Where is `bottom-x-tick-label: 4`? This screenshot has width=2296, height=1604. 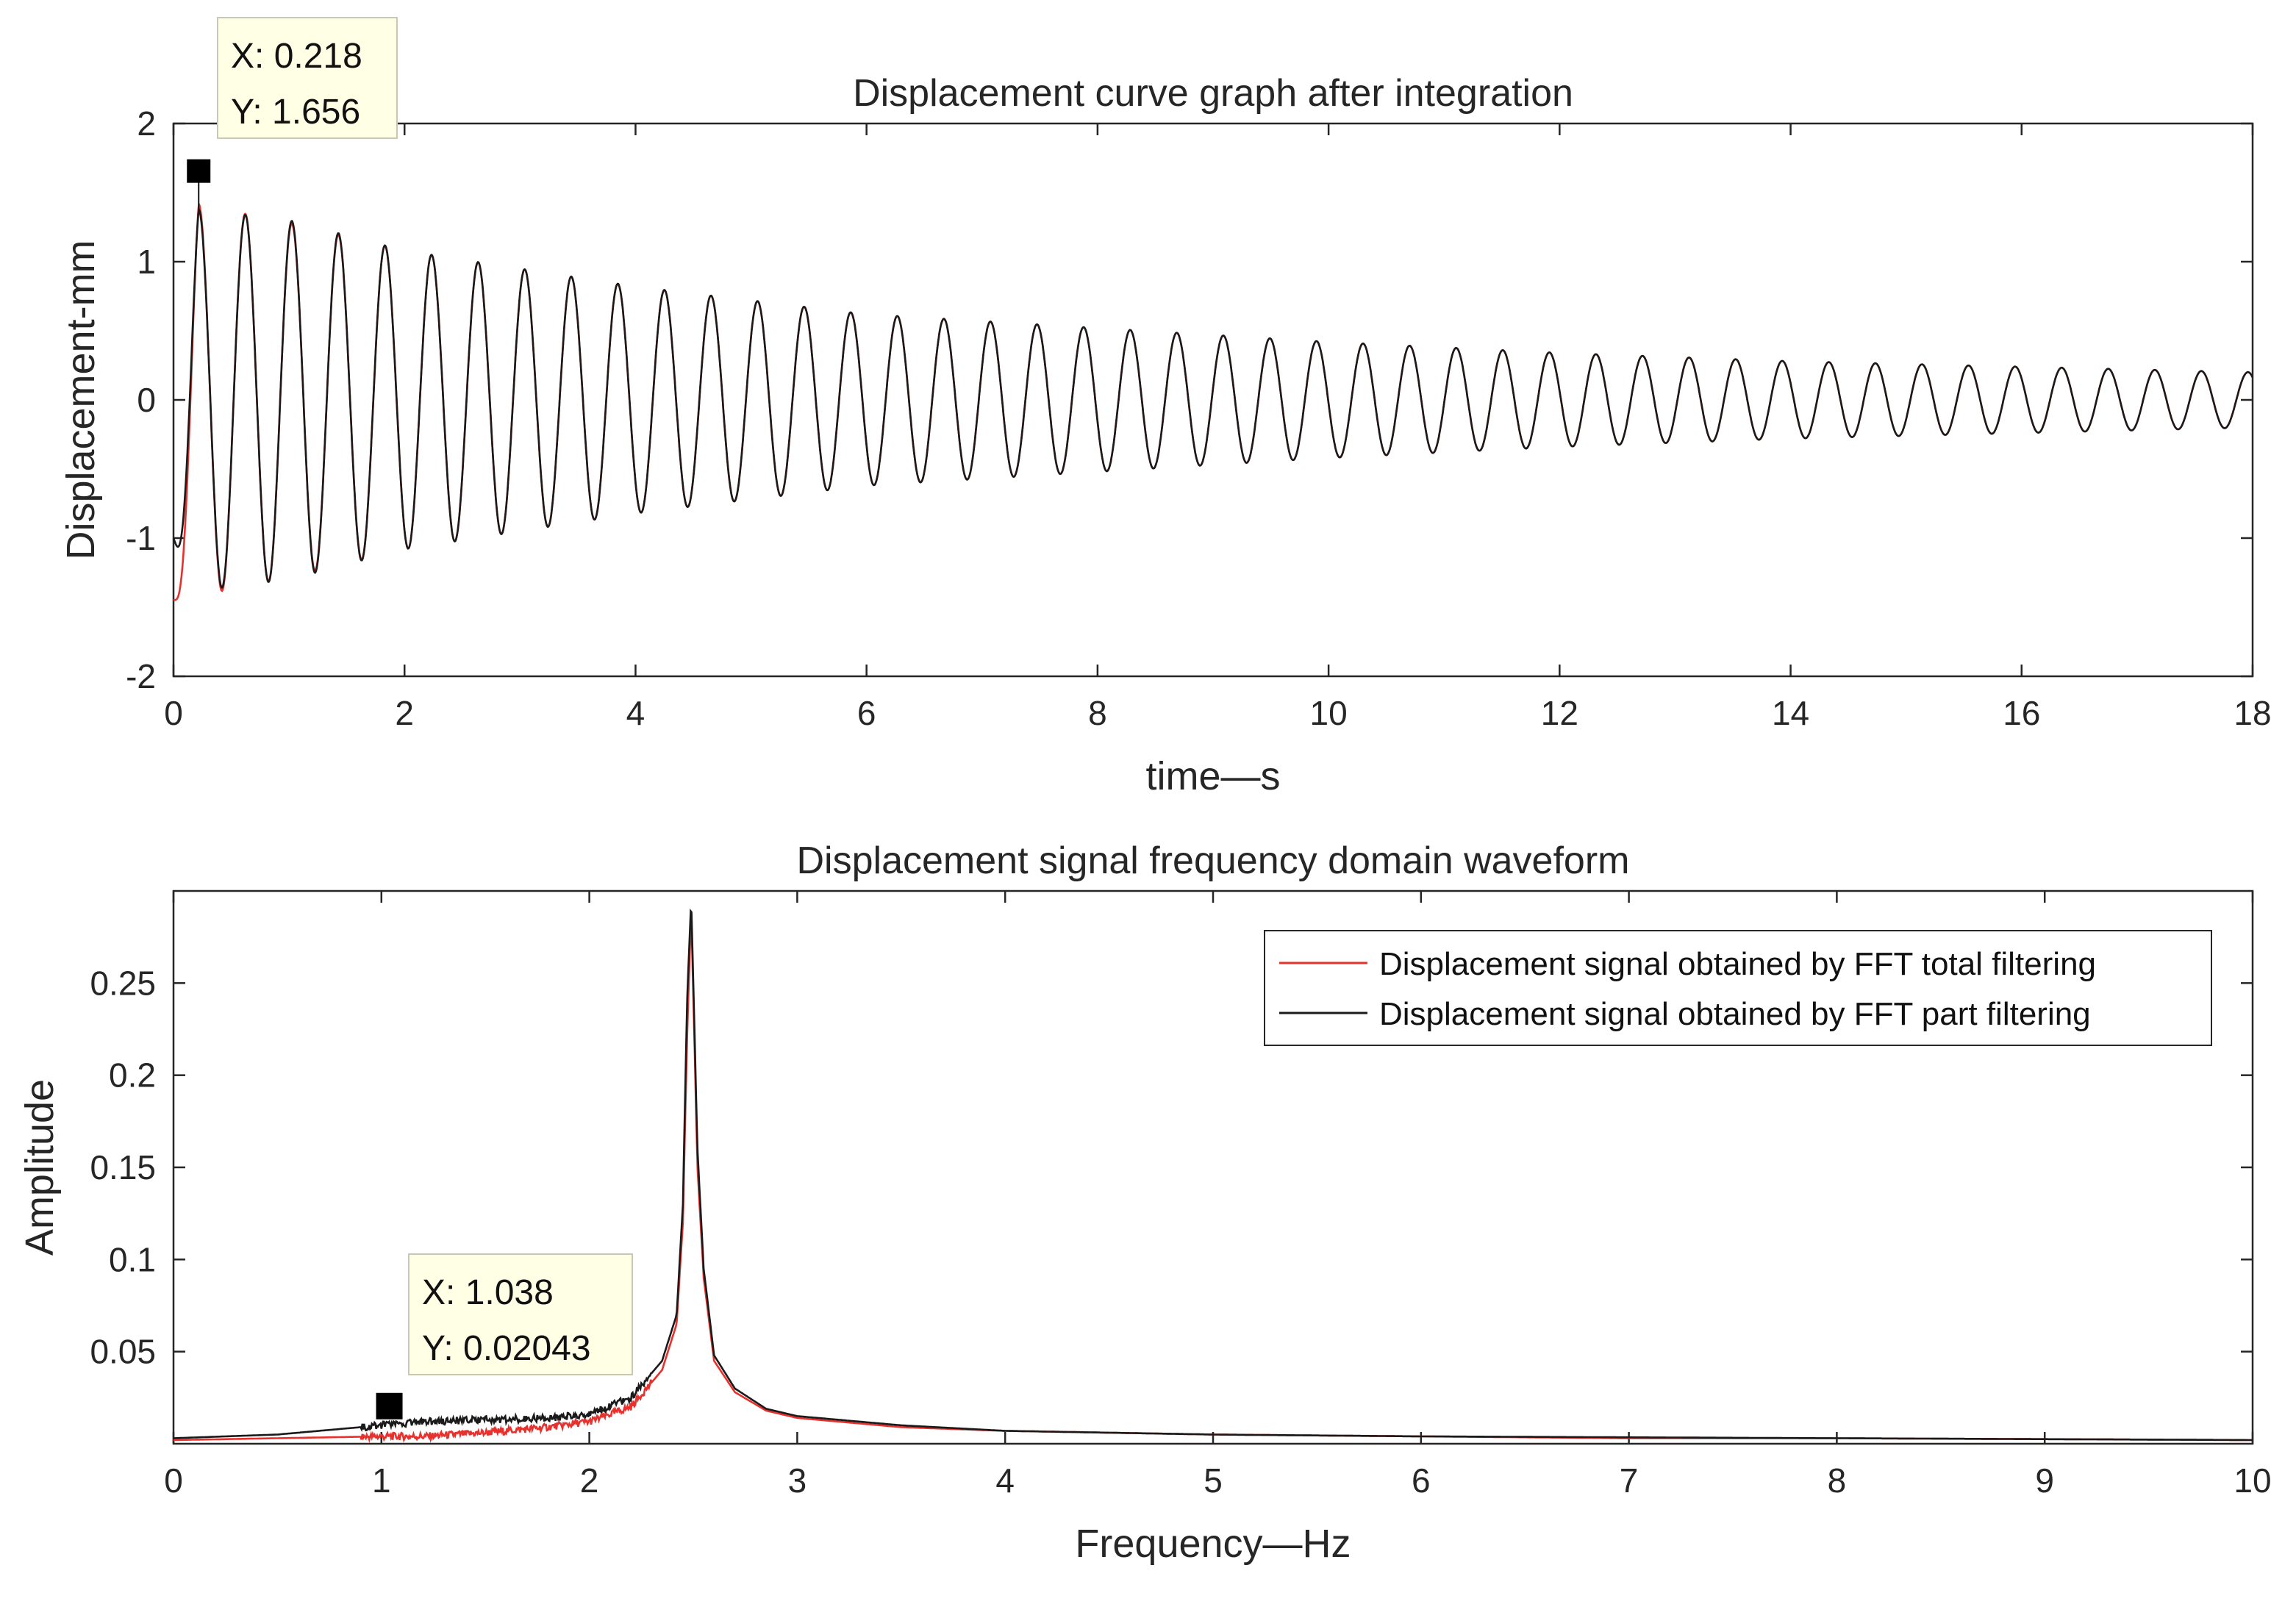
bottom-x-tick-label: 4 is located at coordinates (1005, 1480).